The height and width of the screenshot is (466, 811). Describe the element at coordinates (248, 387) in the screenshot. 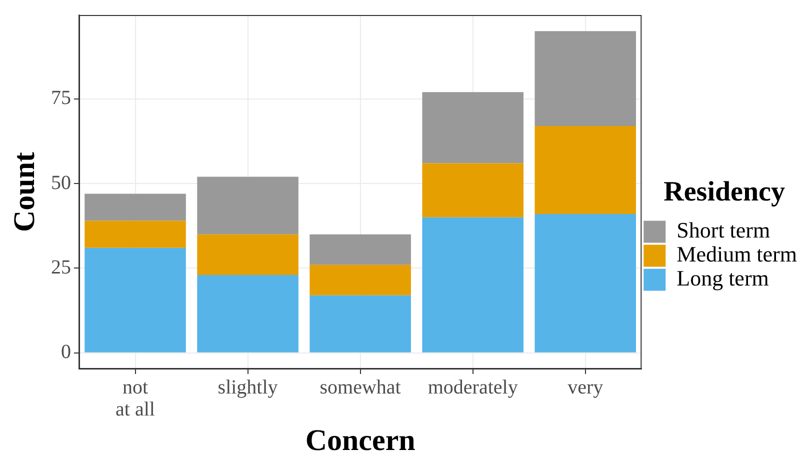

I see `x-tick-label: slightly` at that location.